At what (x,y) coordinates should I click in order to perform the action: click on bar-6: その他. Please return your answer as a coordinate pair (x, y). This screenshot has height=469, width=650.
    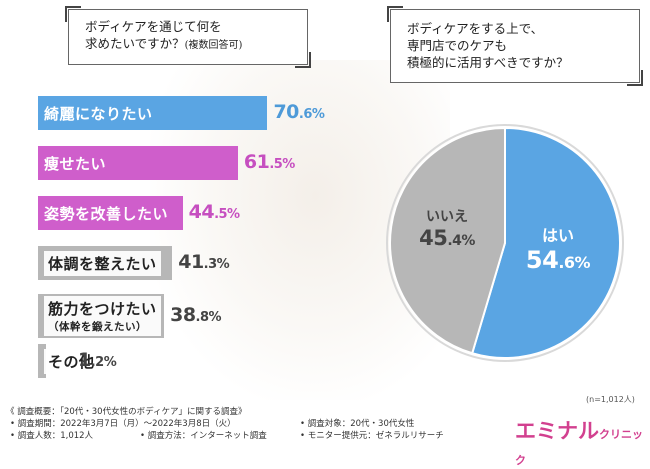
    Looking at the image, I should click on (68, 361).